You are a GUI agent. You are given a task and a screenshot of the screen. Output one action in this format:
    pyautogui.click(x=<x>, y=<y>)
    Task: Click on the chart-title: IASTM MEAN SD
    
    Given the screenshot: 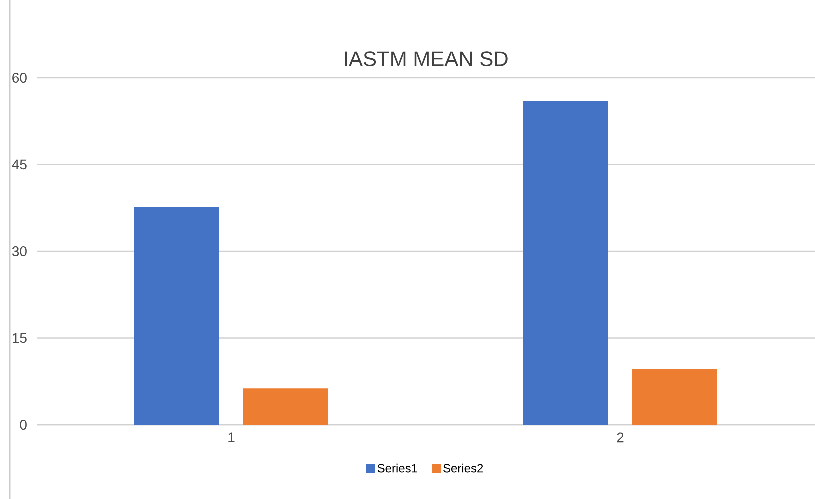 What is the action you would take?
    pyautogui.click(x=426, y=59)
    